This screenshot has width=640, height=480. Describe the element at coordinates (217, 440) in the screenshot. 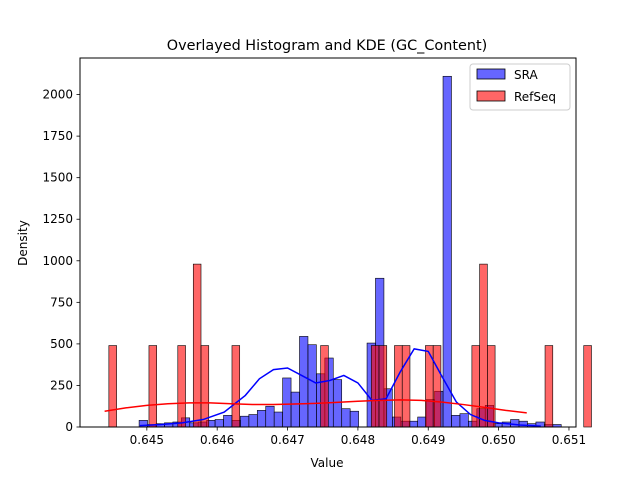

I see `x-tick-label: 0.646` at that location.